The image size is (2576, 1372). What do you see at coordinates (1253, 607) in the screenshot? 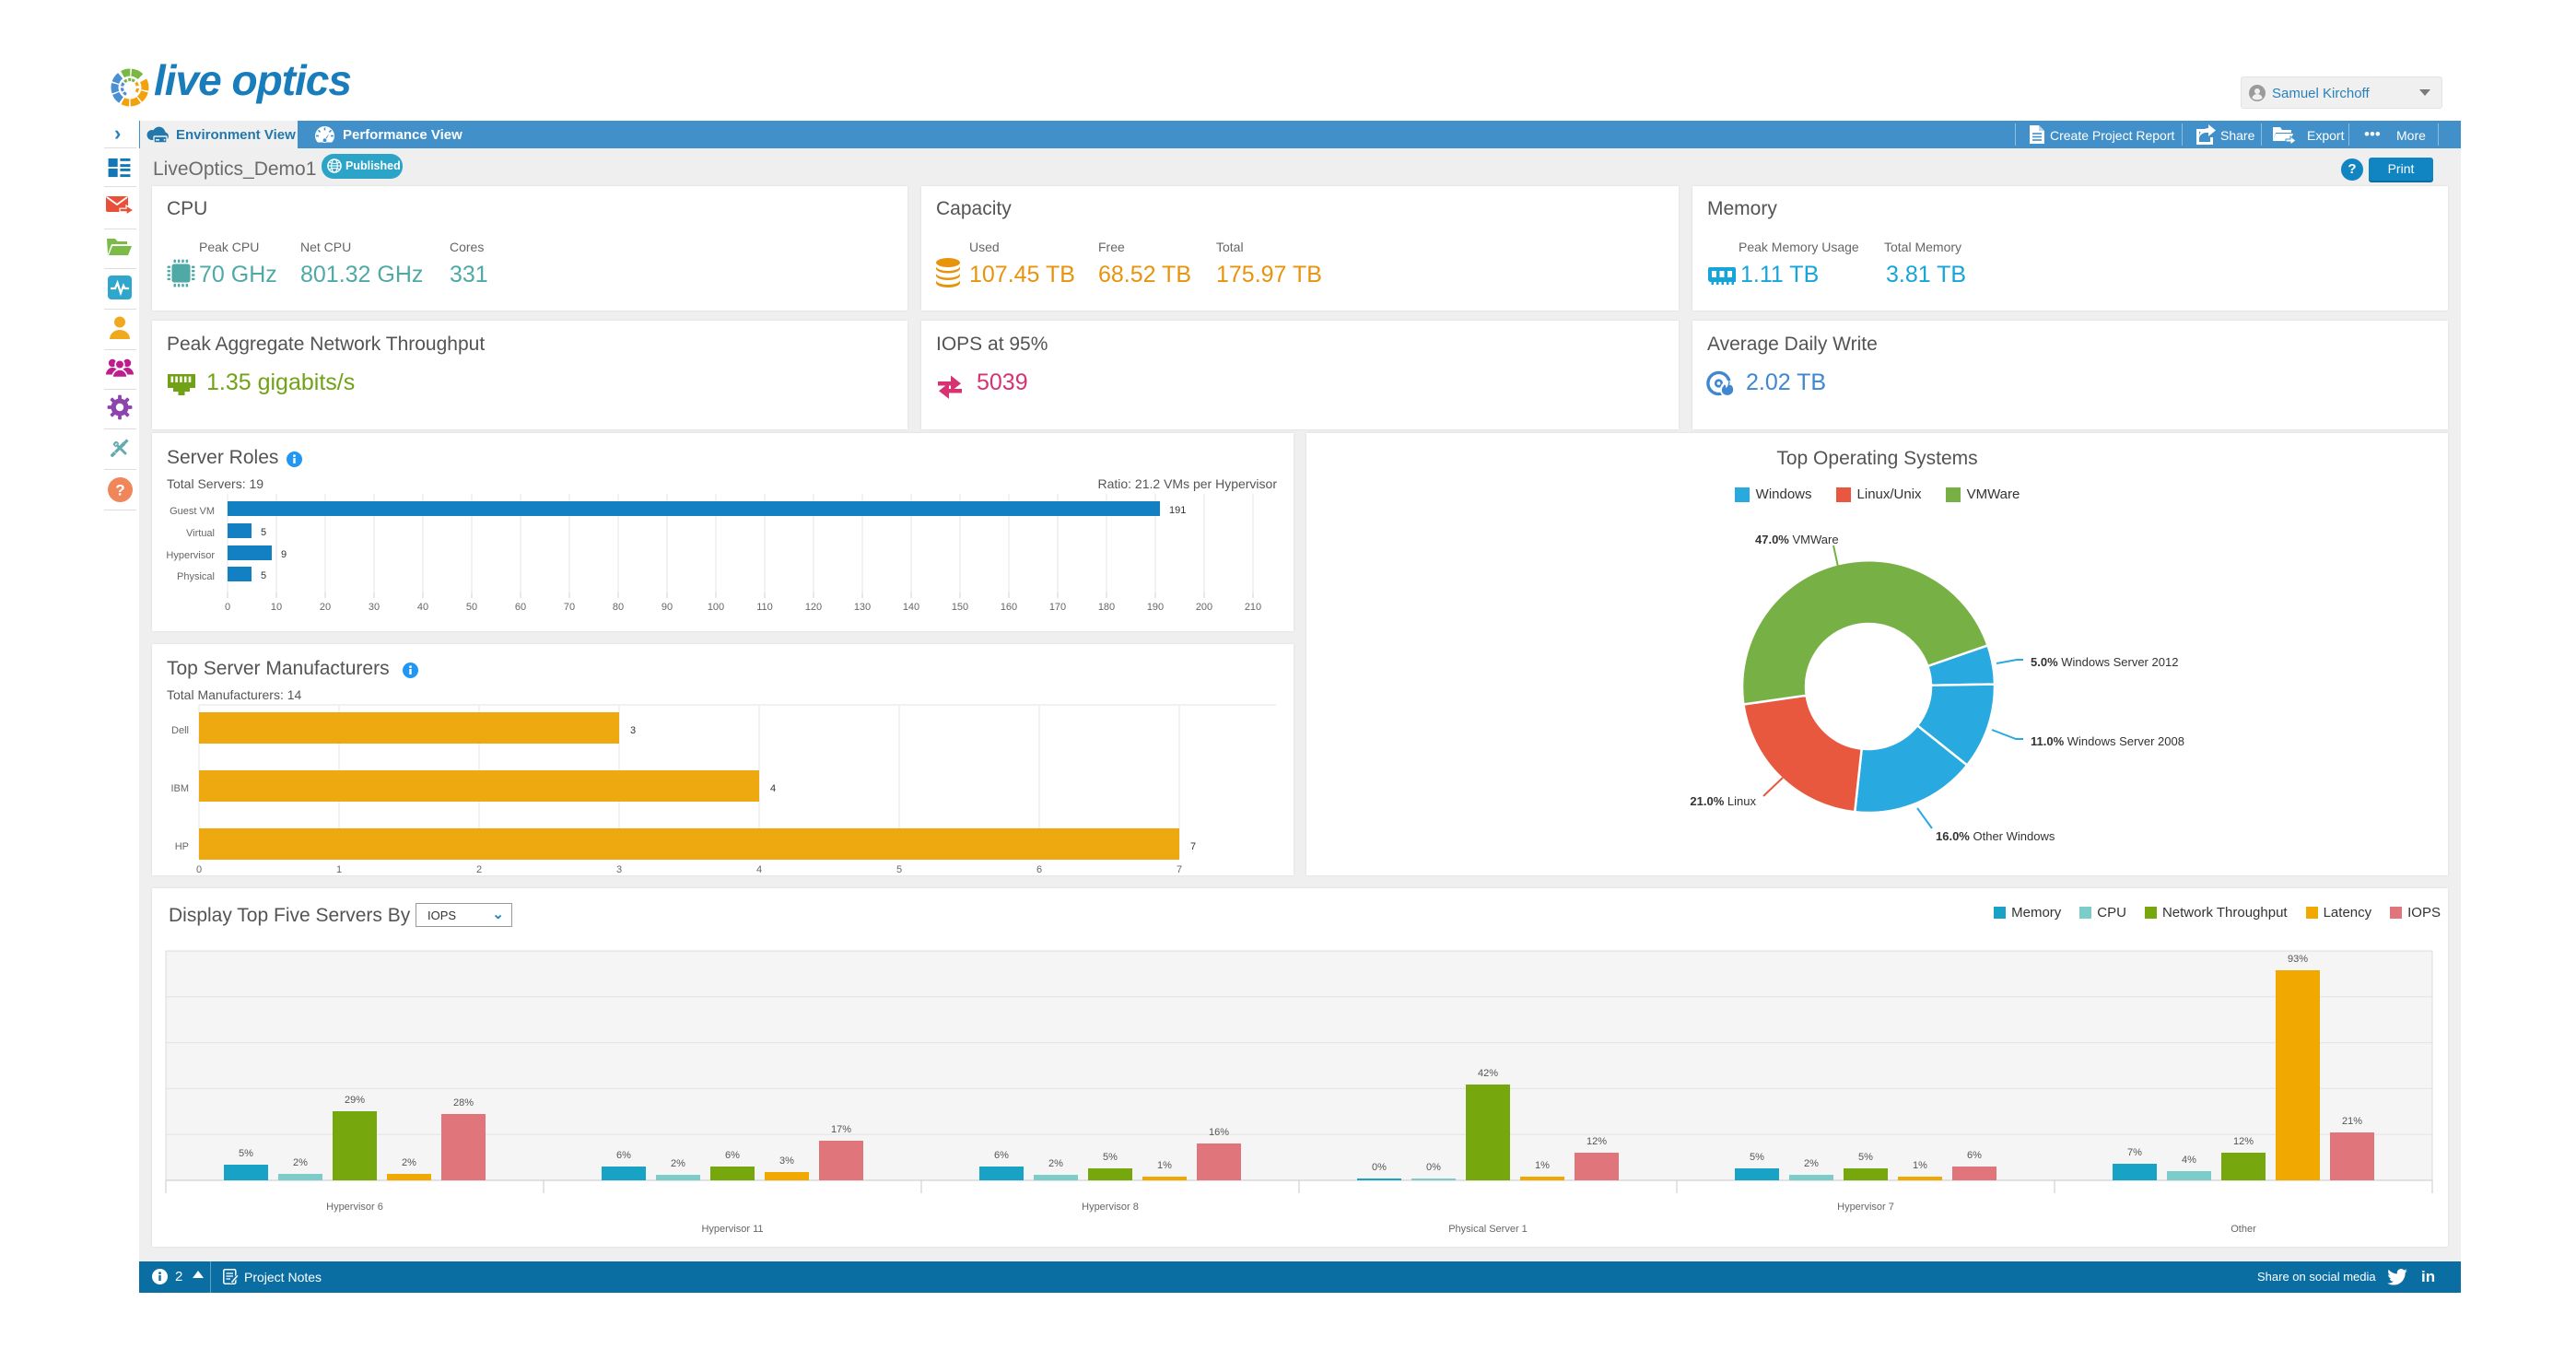
I see `svg-text: 210` at bounding box center [1253, 607].